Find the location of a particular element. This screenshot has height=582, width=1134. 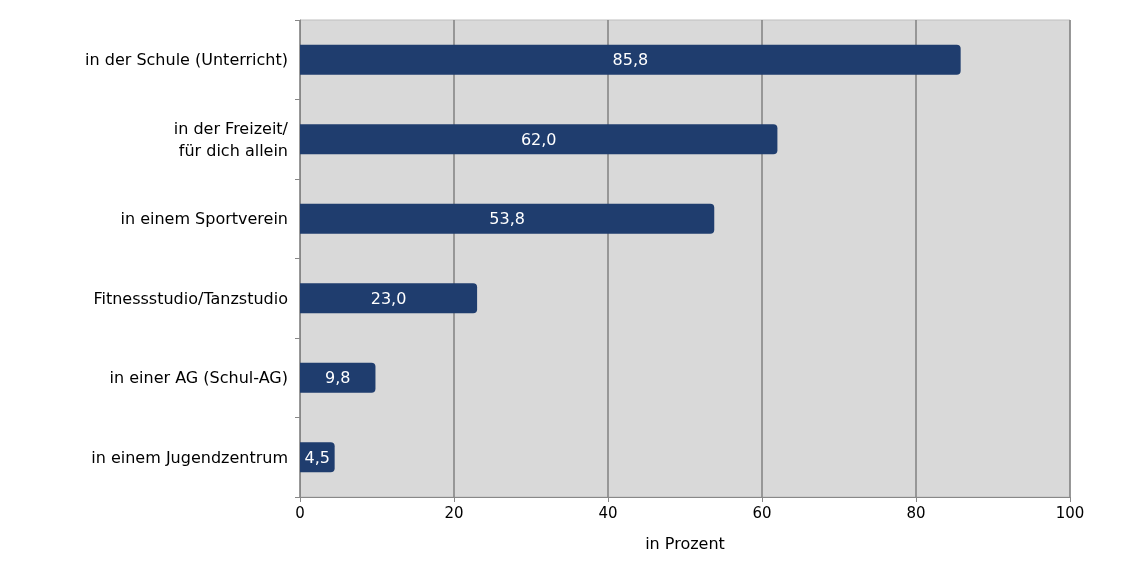

data-label: 9,8 is located at coordinates (338, 378).